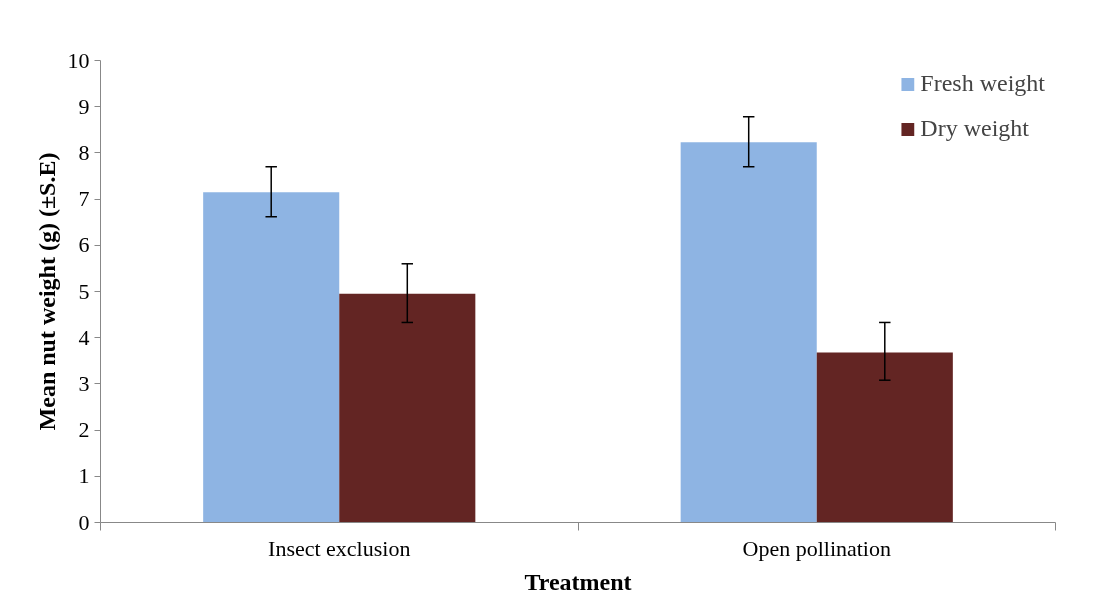 This screenshot has height=599, width=1102. I want to click on y-tick-label: 9, so click(84, 106).